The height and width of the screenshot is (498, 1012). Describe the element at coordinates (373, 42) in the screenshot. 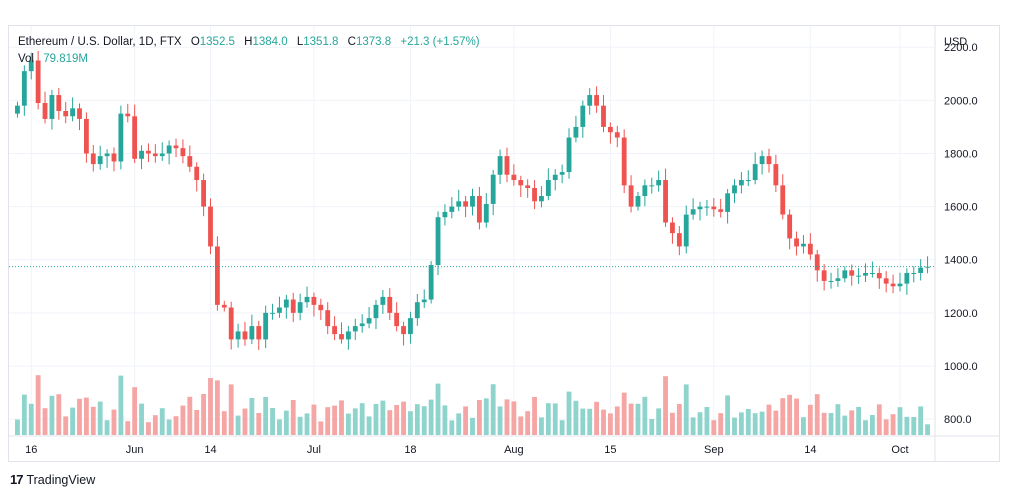

I see `close-value: 1373.8` at that location.